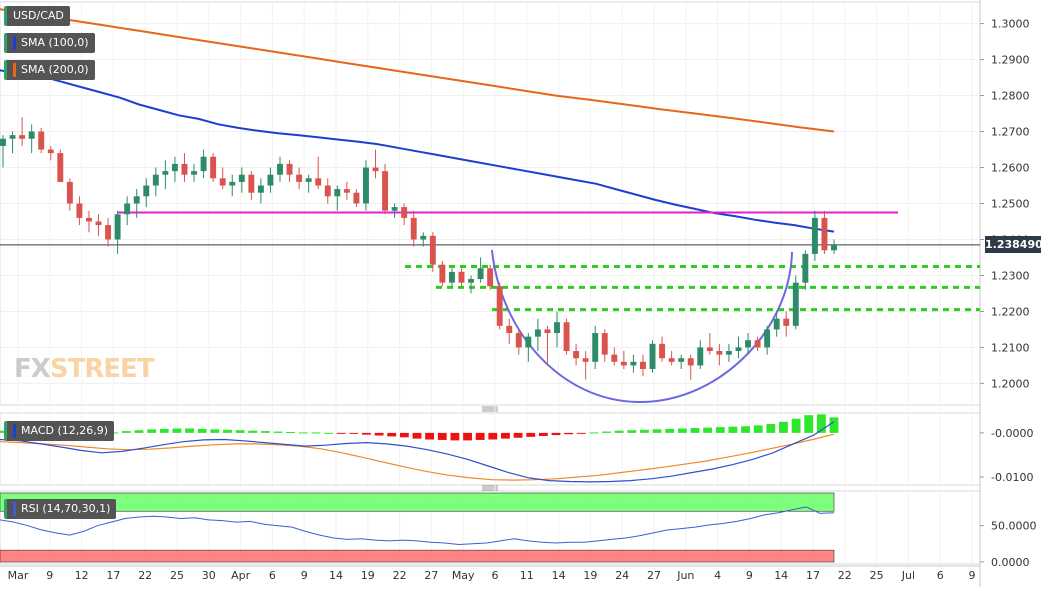 Image resolution: width=1060 pixels, height=591 pixels. I want to click on rsi-line, so click(417, 526).